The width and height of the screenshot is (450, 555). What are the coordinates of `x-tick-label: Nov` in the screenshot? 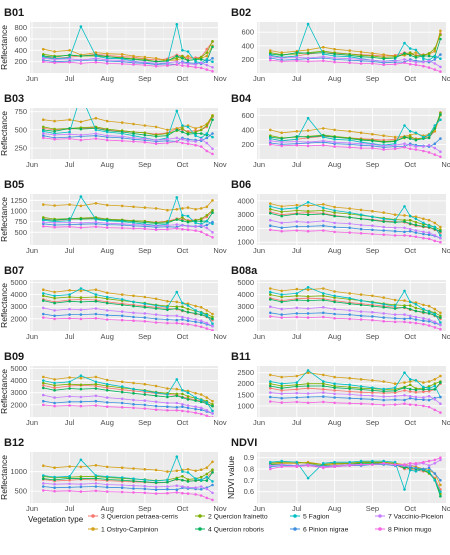 It's located at (445, 336).